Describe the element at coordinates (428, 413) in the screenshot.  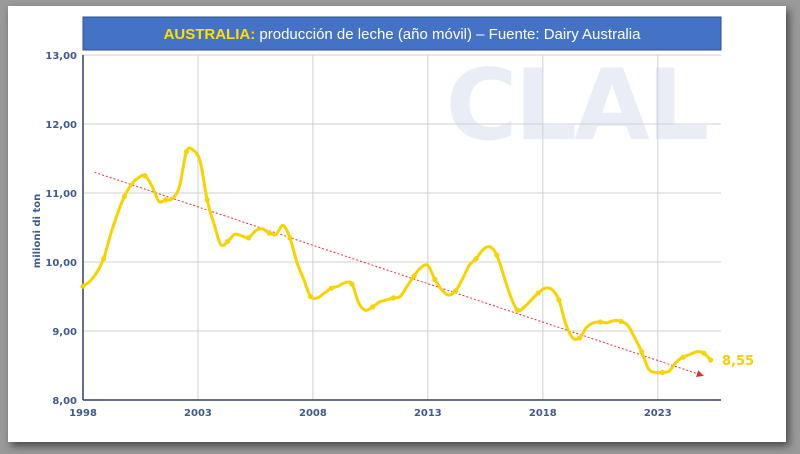
I see `x-tick-label: 2013` at that location.